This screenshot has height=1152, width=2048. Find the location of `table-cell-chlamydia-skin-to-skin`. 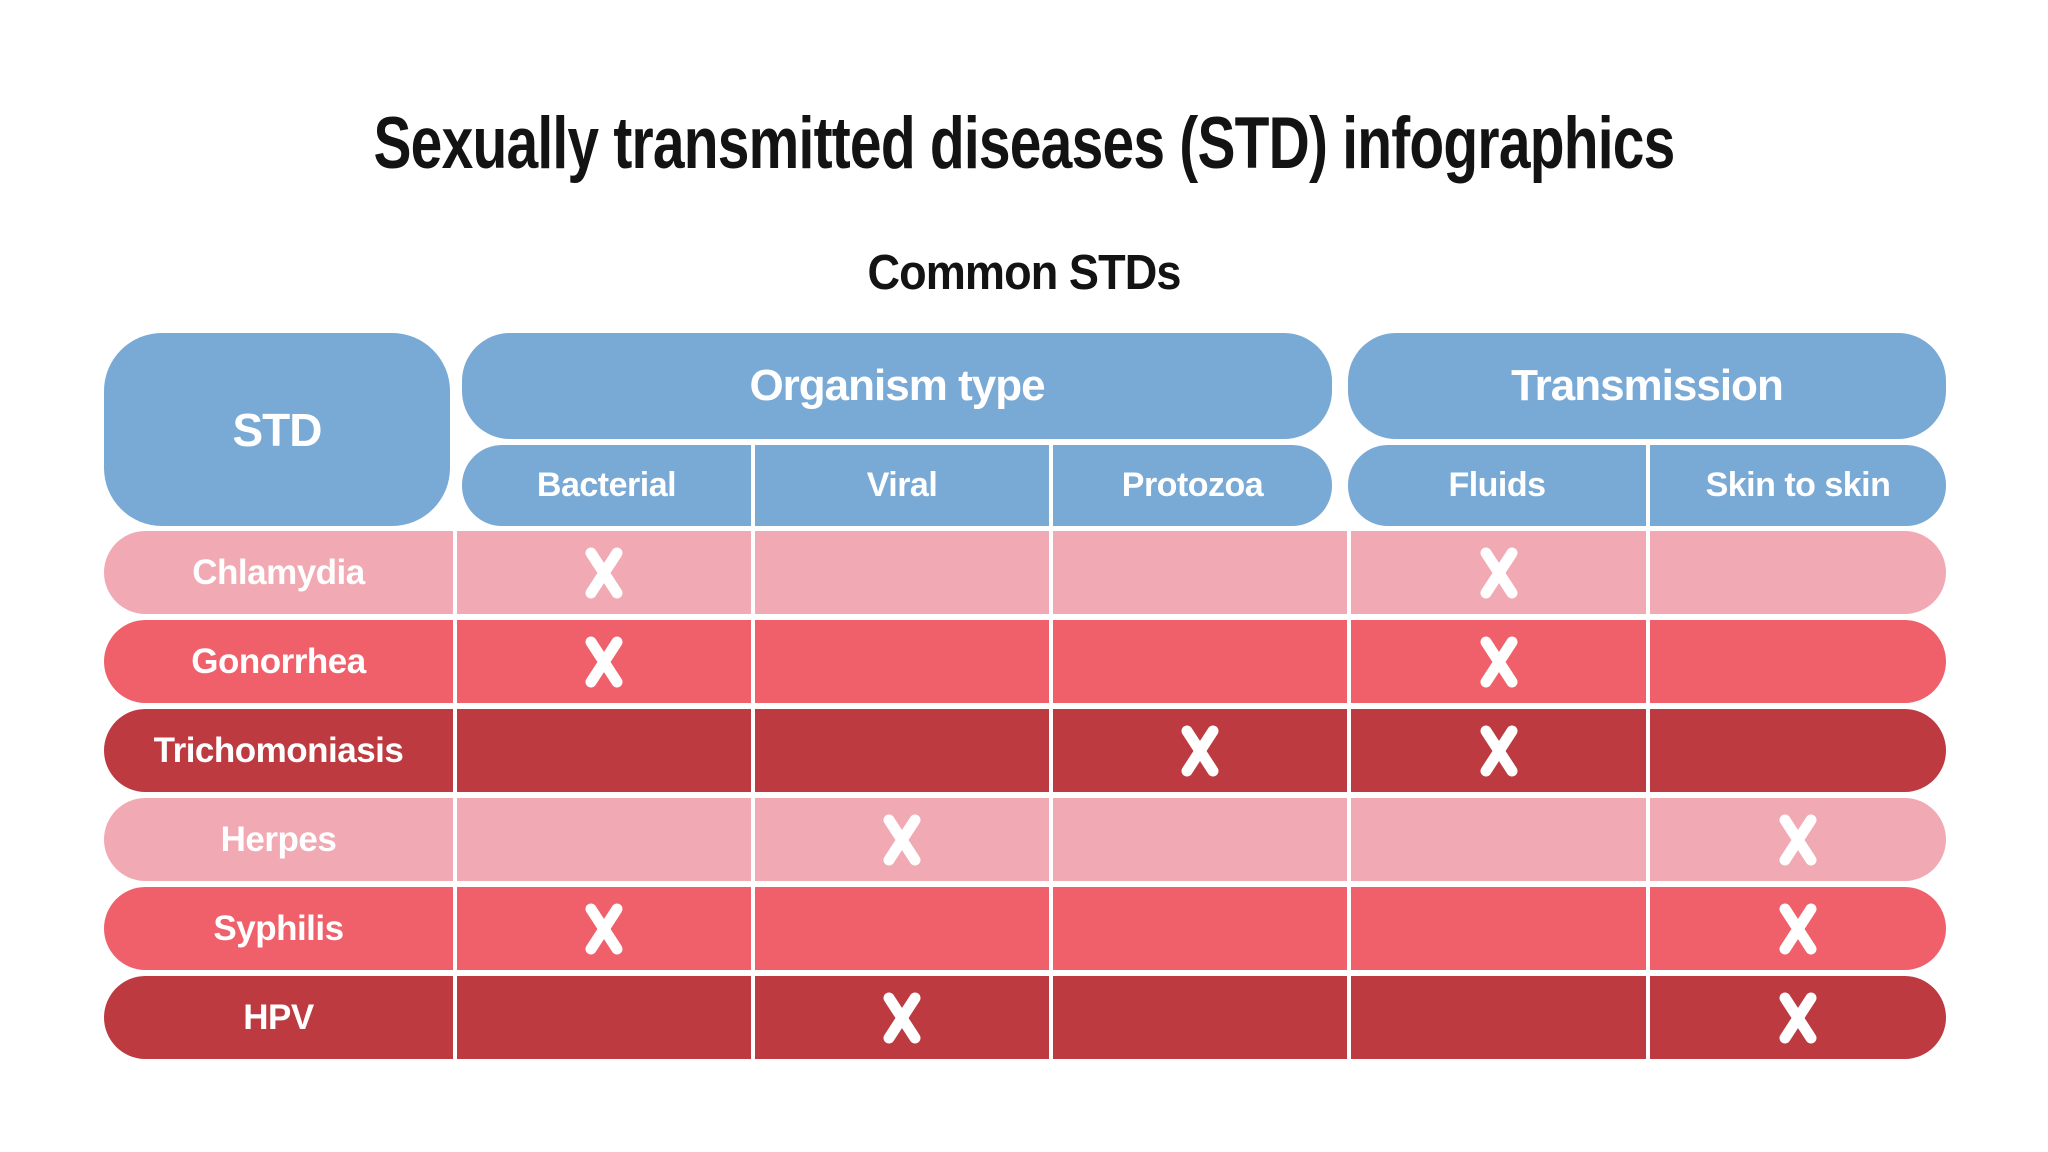

table-cell-chlamydia-skin-to-skin is located at coordinates (1796, 572).